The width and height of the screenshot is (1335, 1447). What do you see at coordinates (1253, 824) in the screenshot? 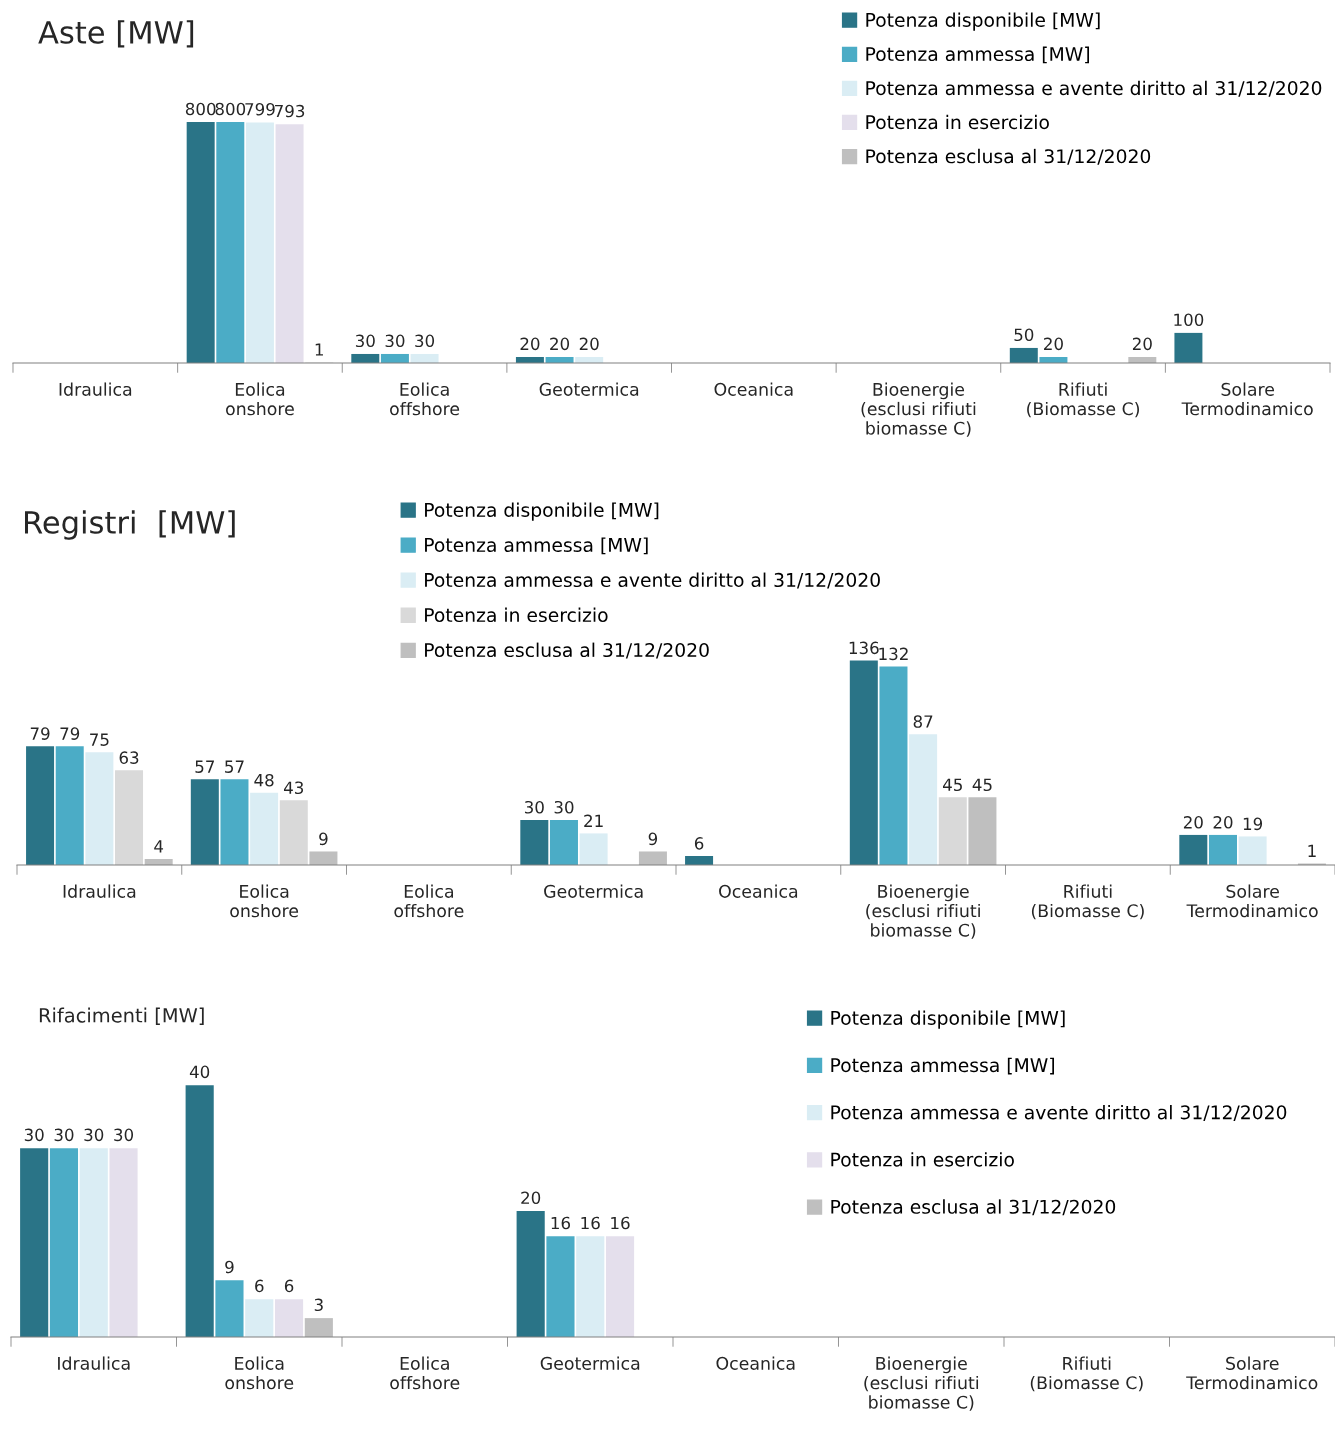
I see `data-label: 19` at bounding box center [1253, 824].